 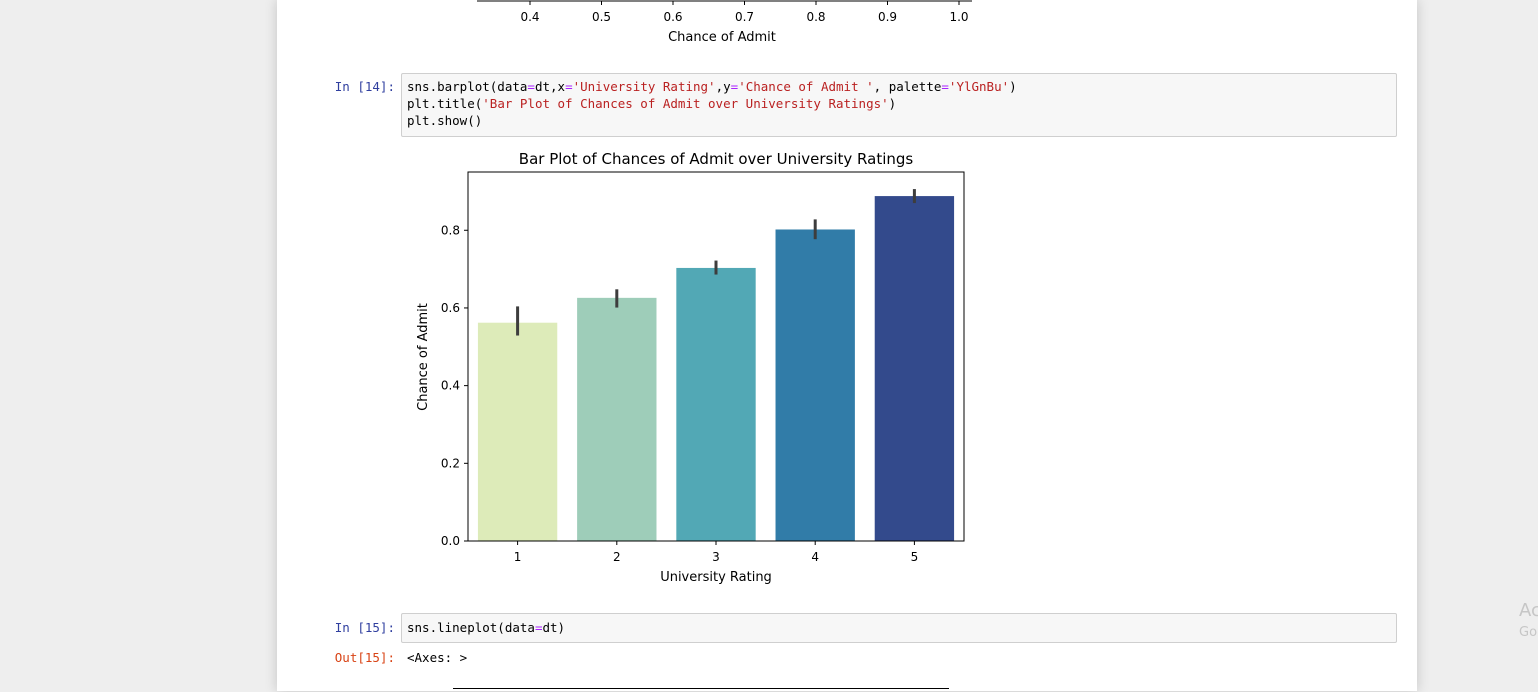 I want to click on previous-plot-tick-label: 0.7, so click(x=744, y=17).